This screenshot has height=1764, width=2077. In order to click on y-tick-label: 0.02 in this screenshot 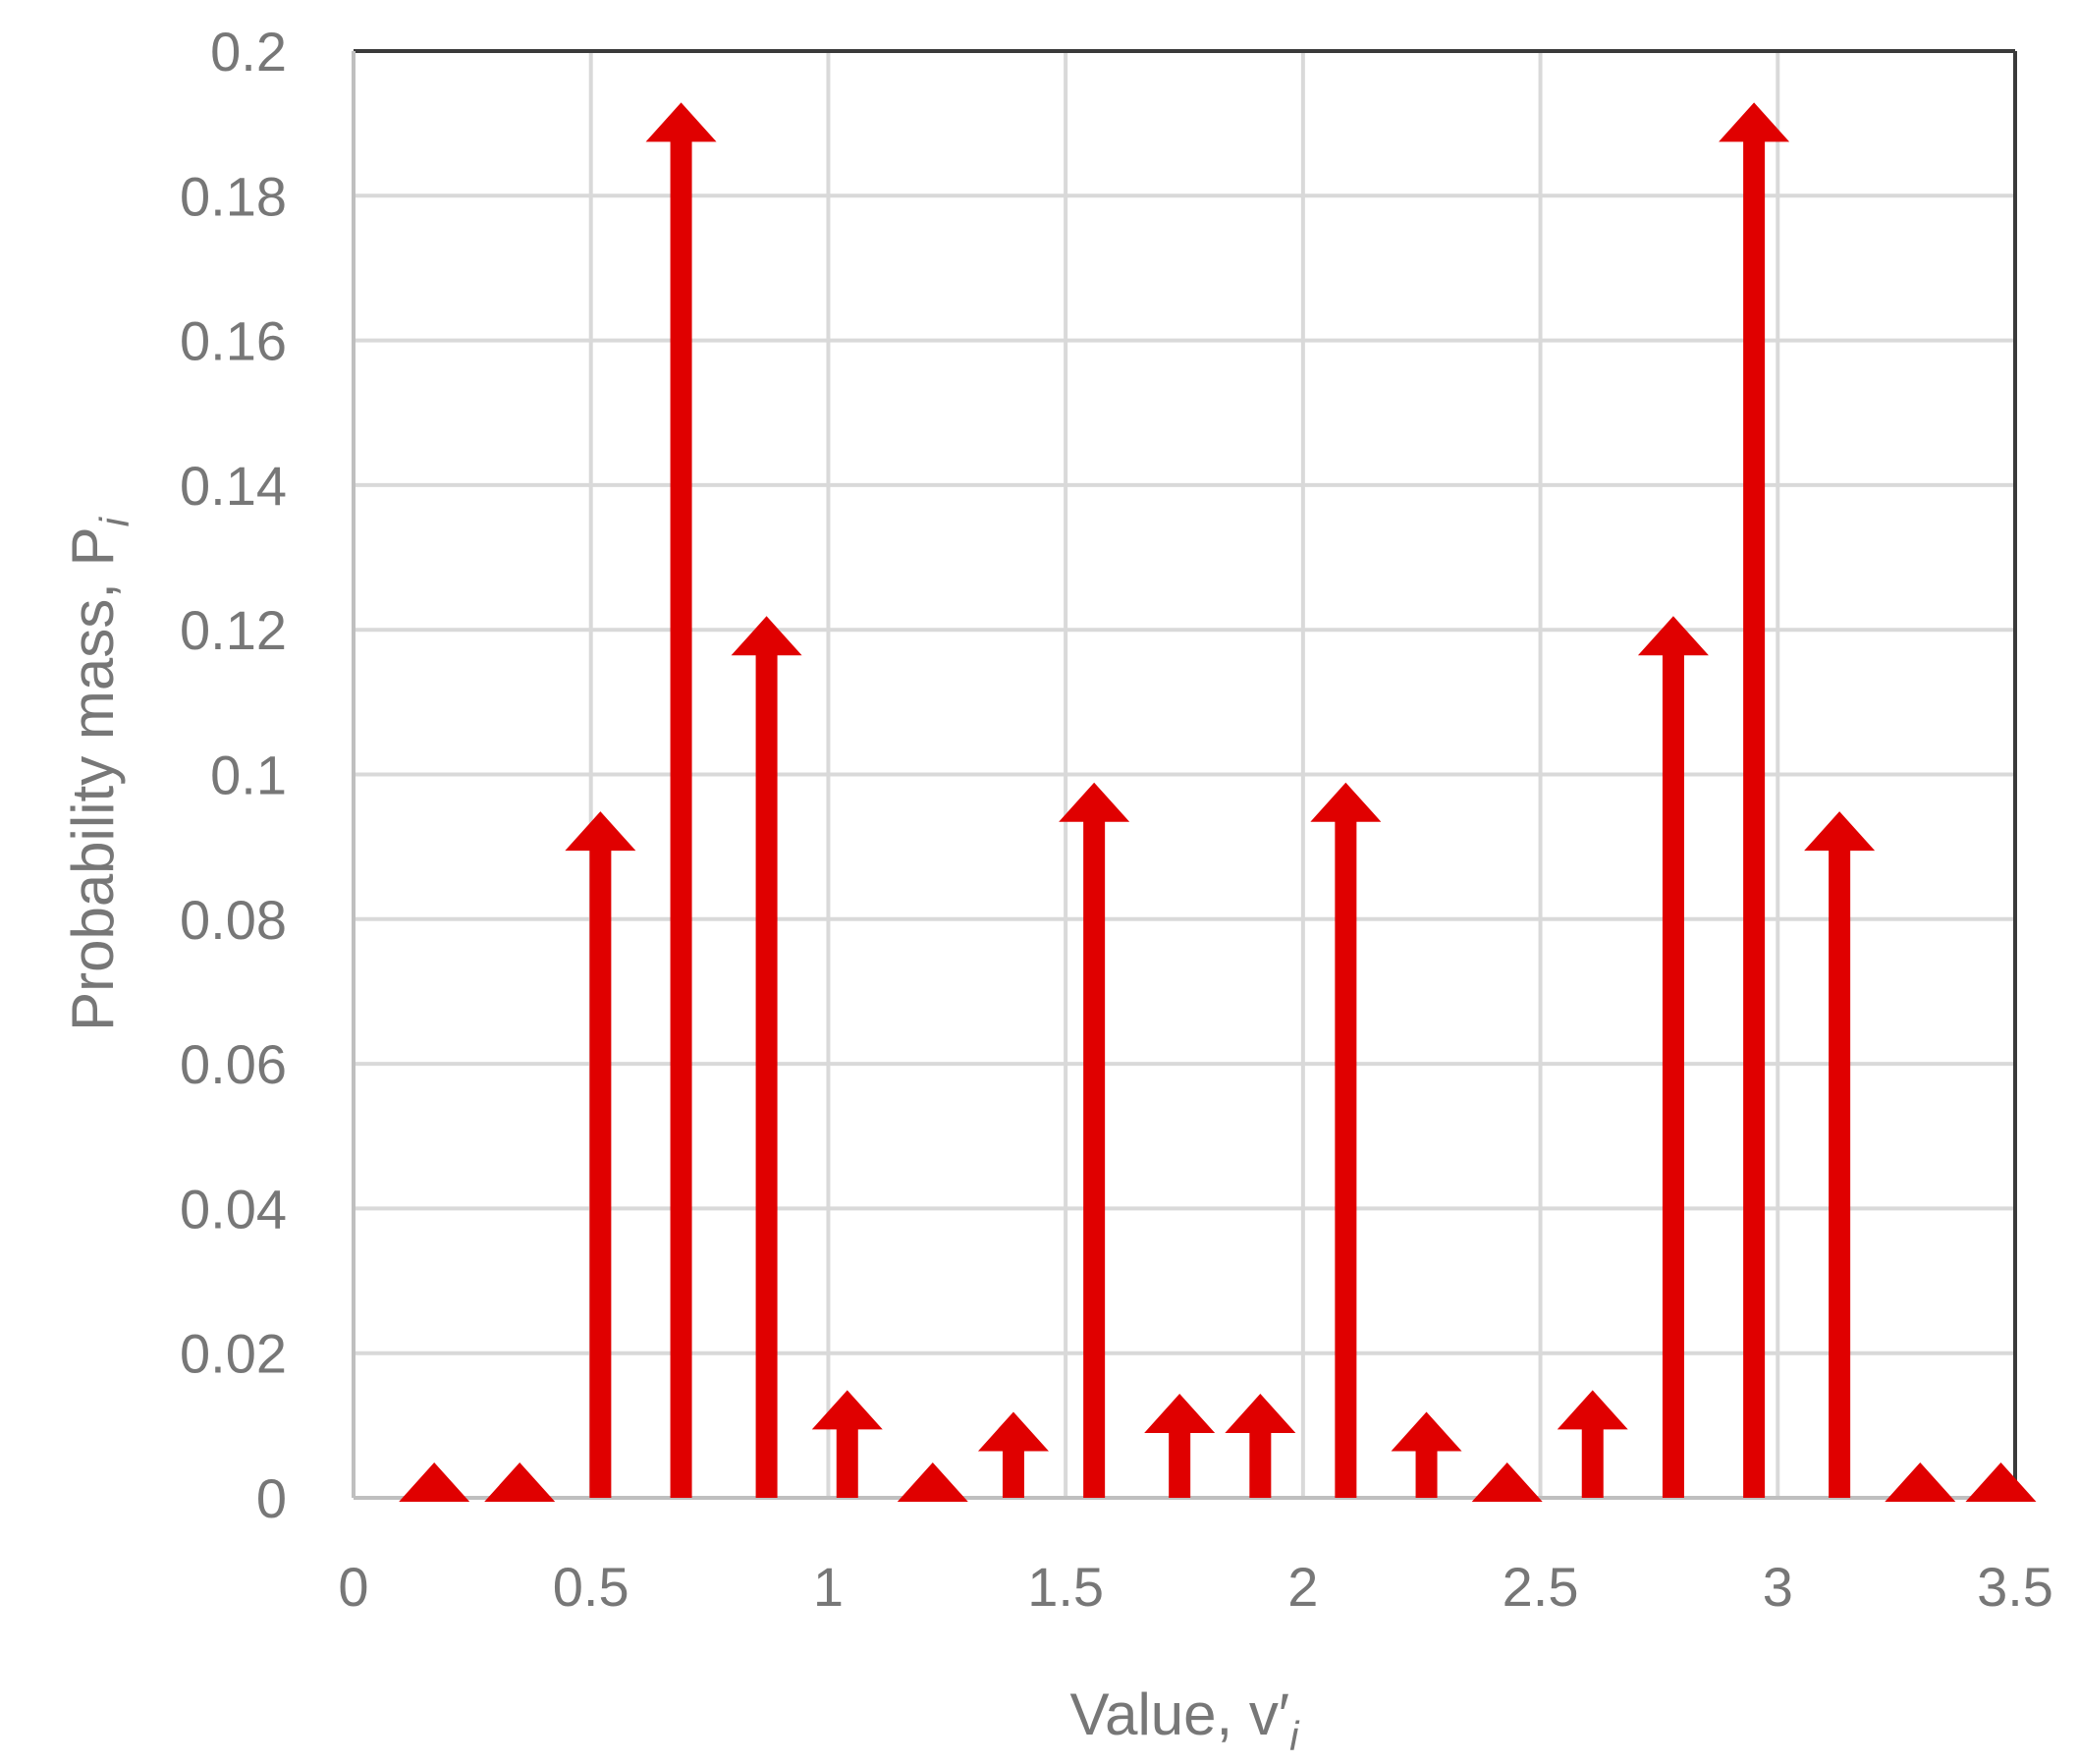, I will do `click(233, 1354)`.